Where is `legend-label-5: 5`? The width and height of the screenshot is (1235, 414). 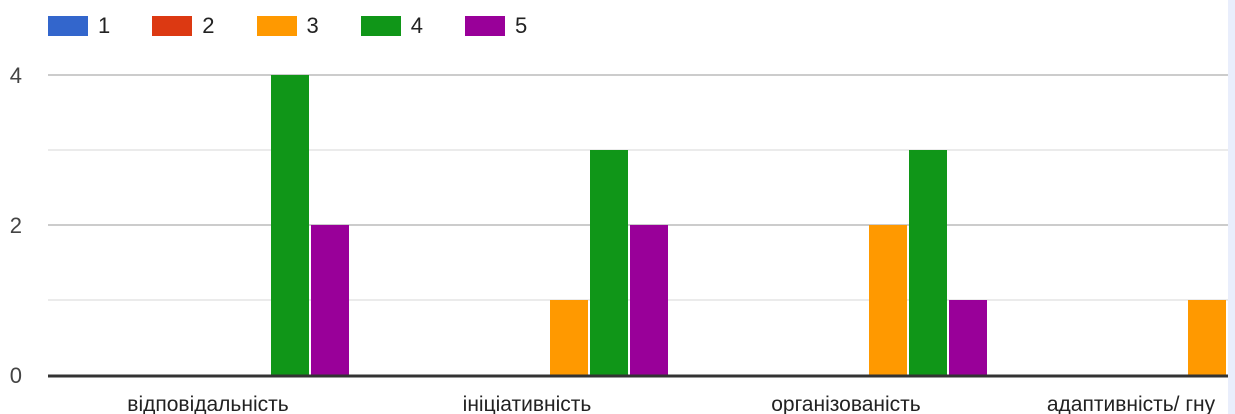
legend-label-5: 5 is located at coordinates (521, 25).